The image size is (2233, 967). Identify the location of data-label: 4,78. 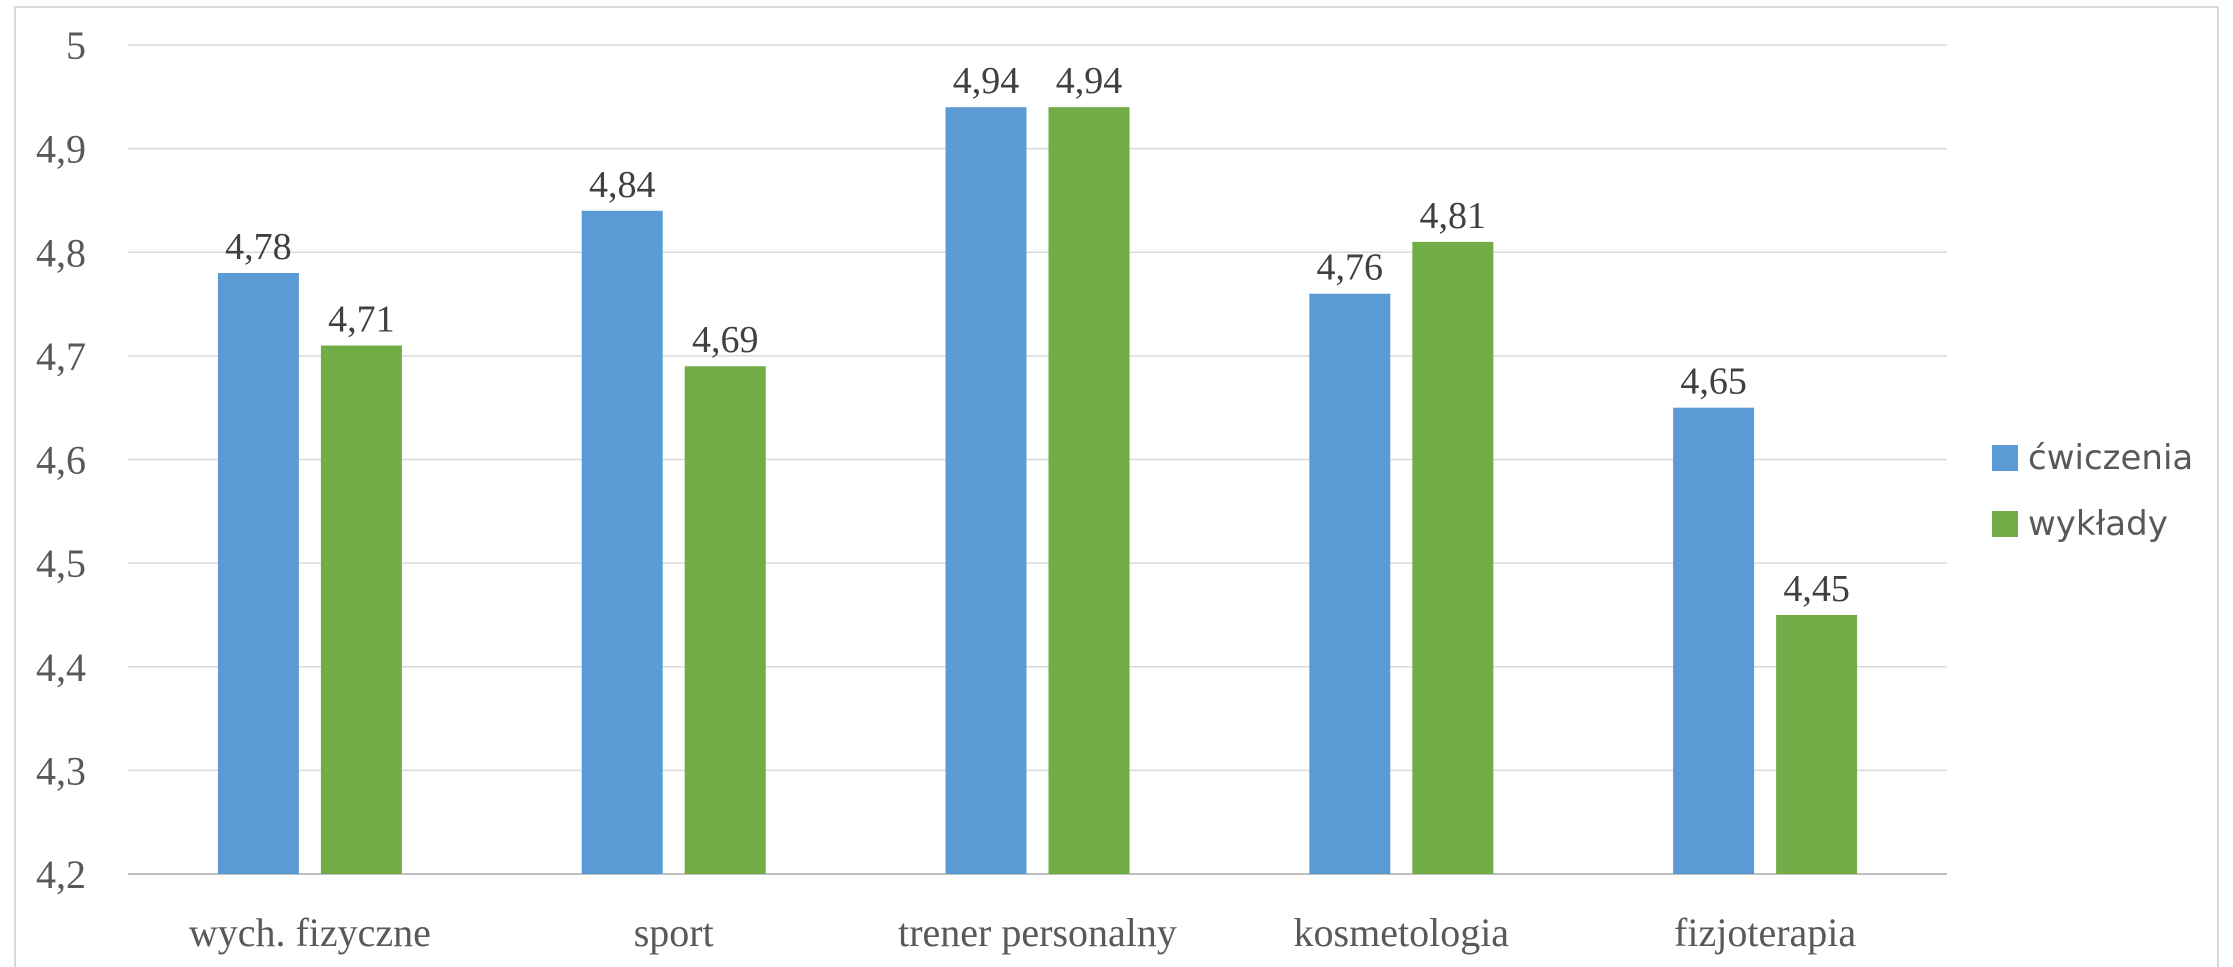
(258, 247).